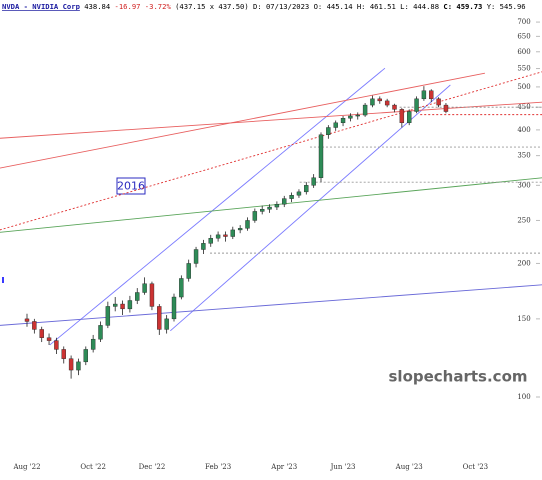 The height and width of the screenshot is (480, 542). Describe the element at coordinates (523, 36) in the screenshot. I see `y-tick-label: 650` at that location.